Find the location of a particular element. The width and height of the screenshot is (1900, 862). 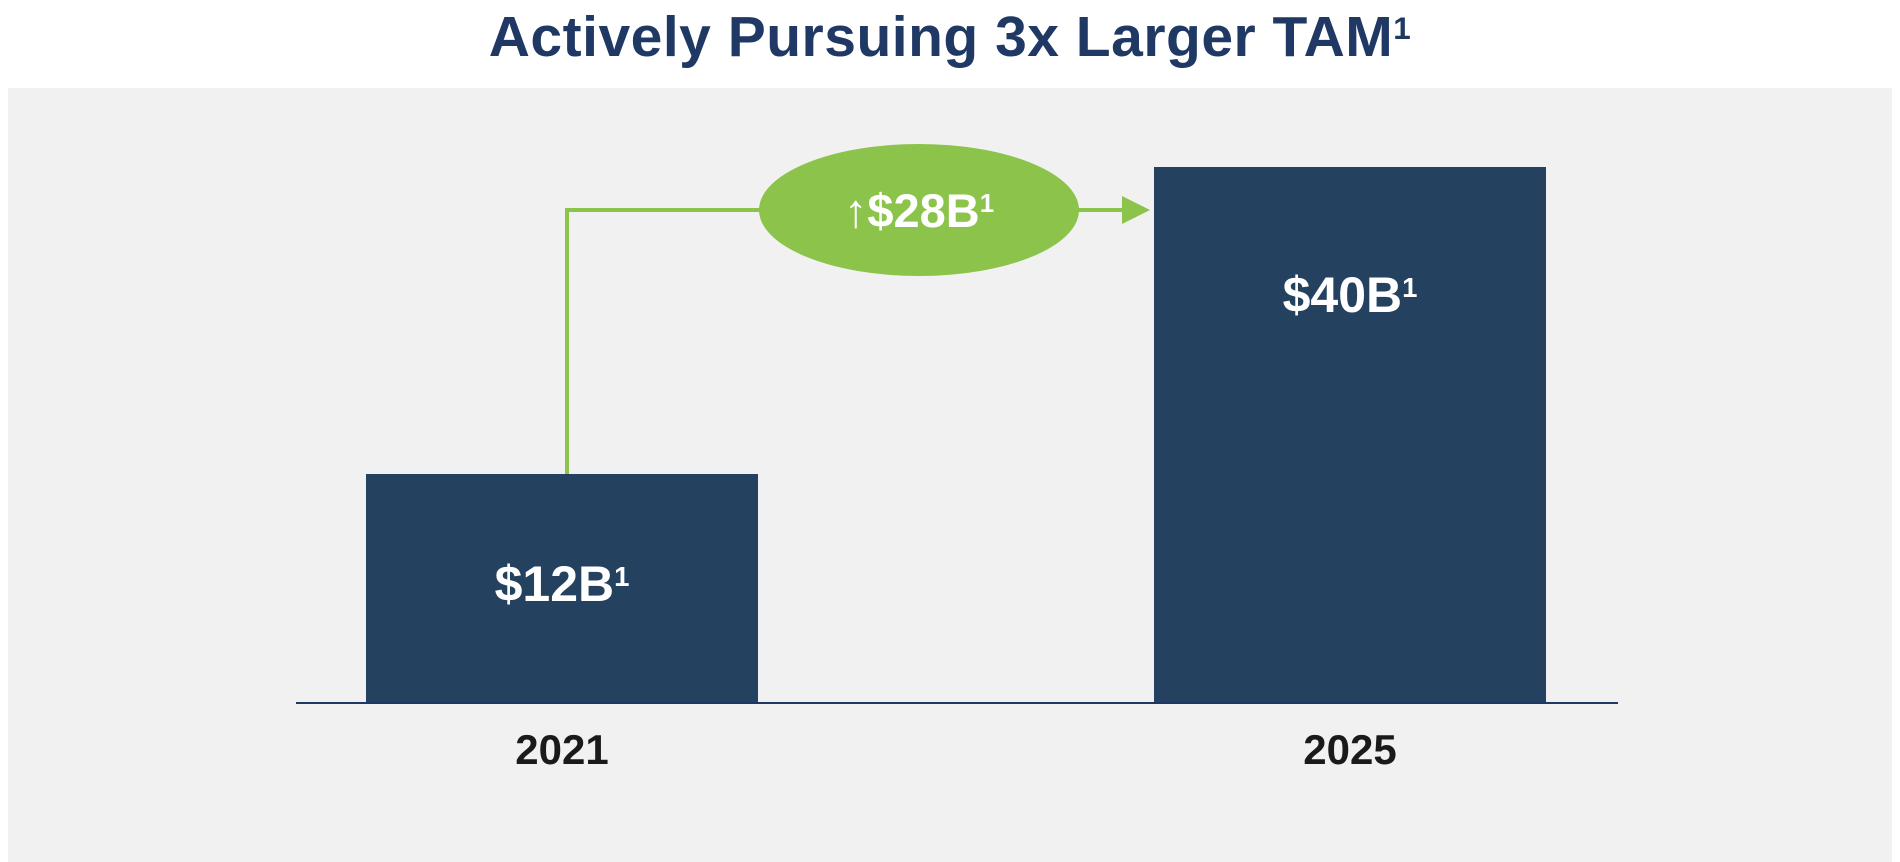

chart-title: Actively Pursuing 3x Larger TAM1 is located at coordinates (950, 37).